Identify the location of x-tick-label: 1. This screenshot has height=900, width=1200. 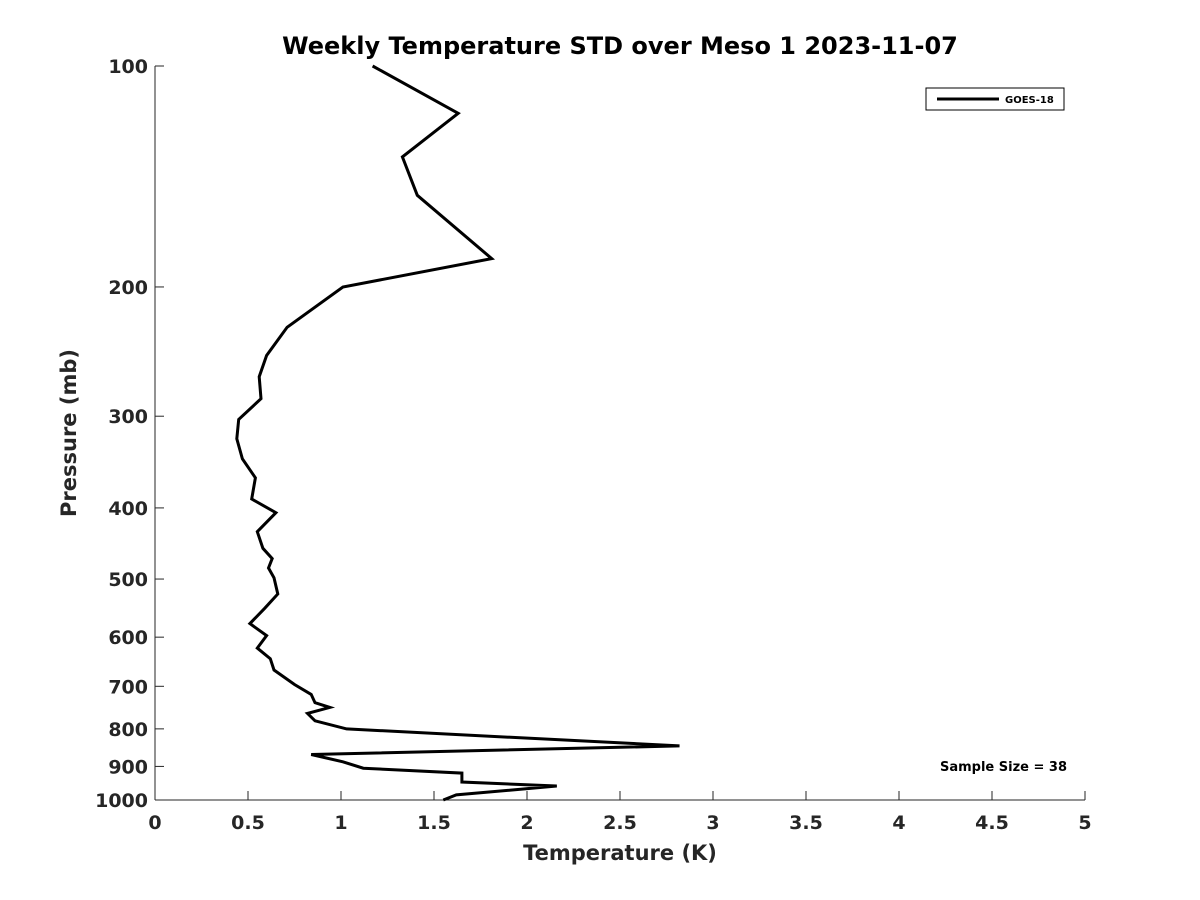
(340, 823).